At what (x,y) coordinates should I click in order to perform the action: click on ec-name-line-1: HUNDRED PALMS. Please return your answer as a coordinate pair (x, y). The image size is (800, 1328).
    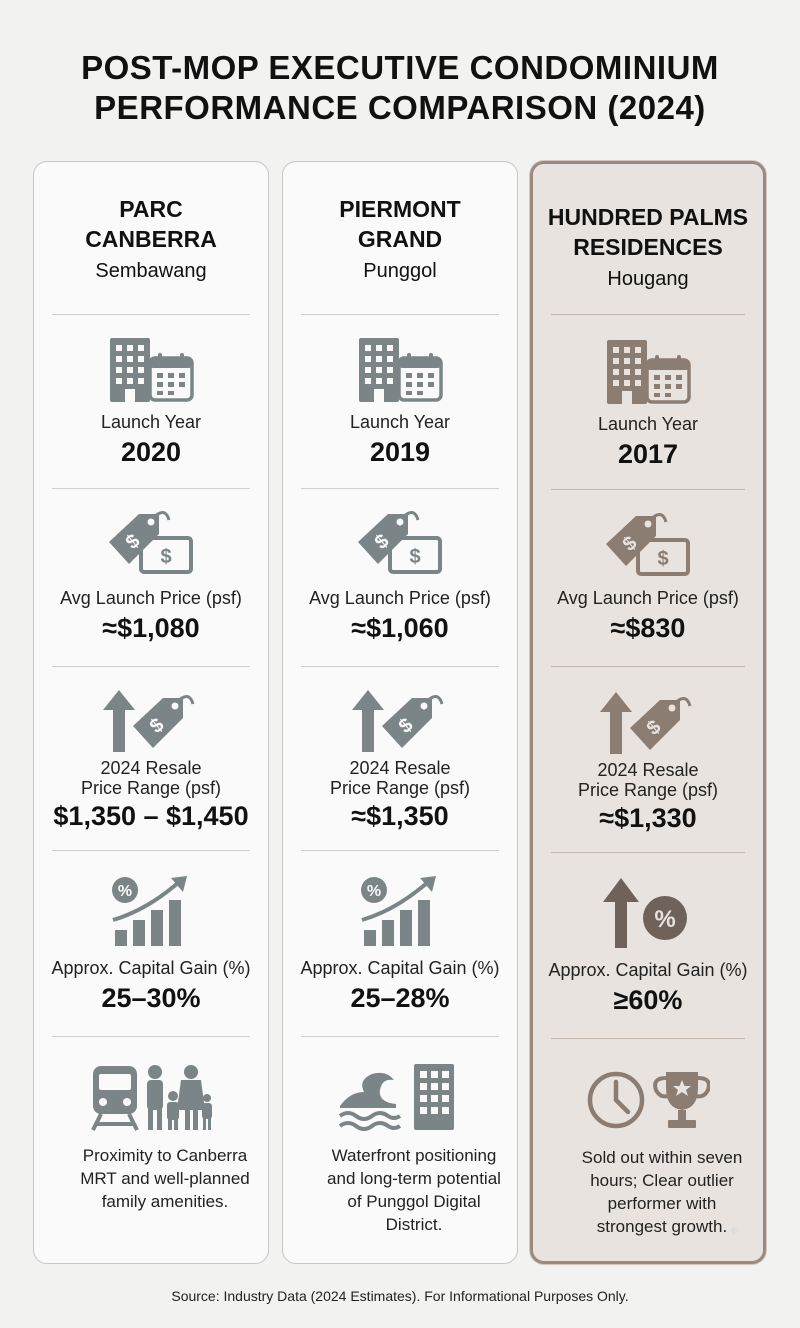
    Looking at the image, I should click on (648, 217).